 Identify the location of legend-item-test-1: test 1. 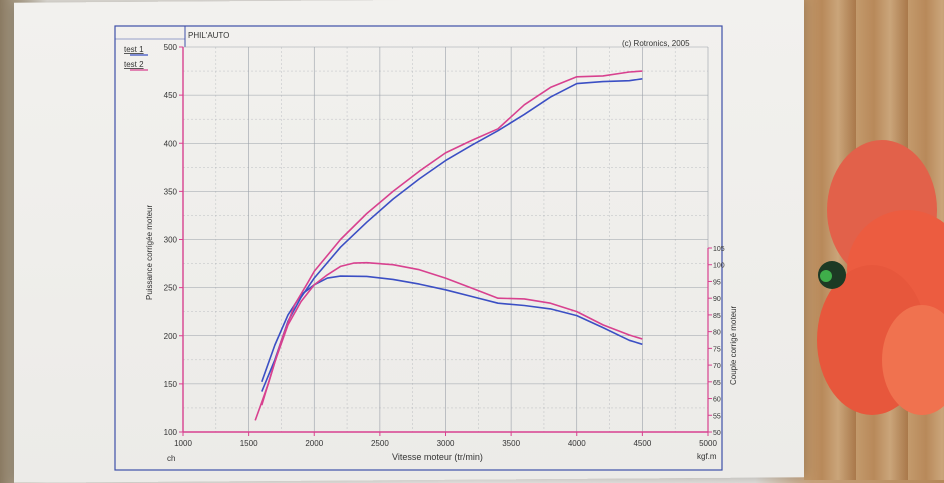
(134, 49).